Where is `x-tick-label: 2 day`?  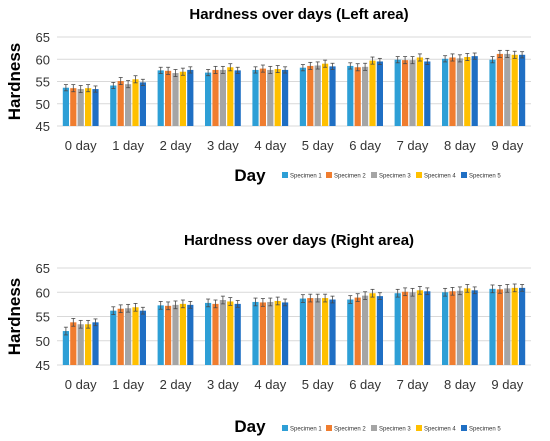
x-tick-label: 2 day is located at coordinates (176, 384).